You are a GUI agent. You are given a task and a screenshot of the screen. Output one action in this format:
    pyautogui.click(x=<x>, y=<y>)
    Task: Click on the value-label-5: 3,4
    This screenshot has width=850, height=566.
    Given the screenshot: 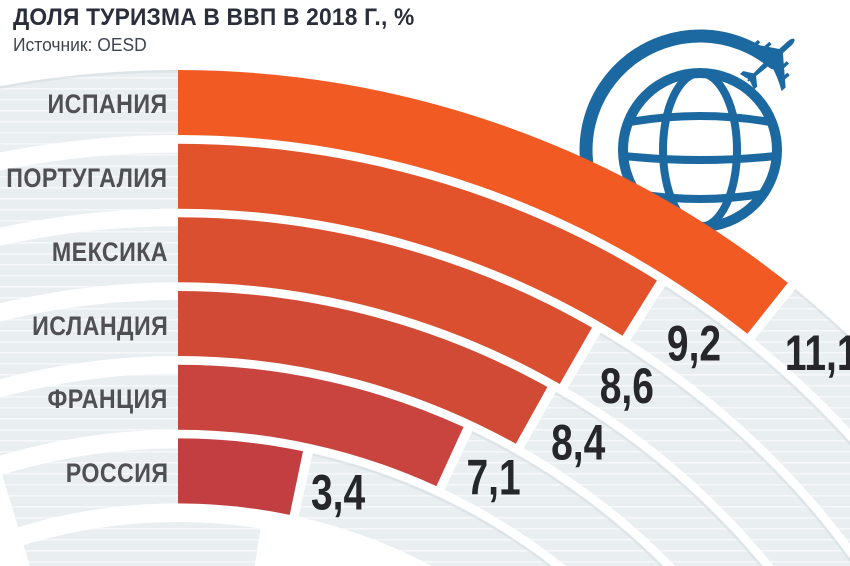 What is the action you would take?
    pyautogui.click(x=338, y=492)
    